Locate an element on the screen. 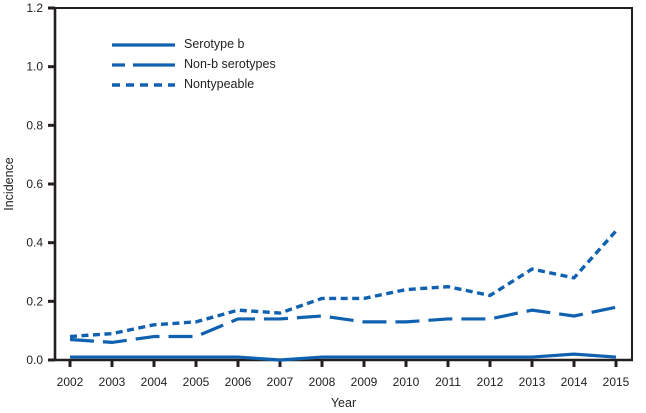  x-tick-label: 2014 is located at coordinates (574, 382).